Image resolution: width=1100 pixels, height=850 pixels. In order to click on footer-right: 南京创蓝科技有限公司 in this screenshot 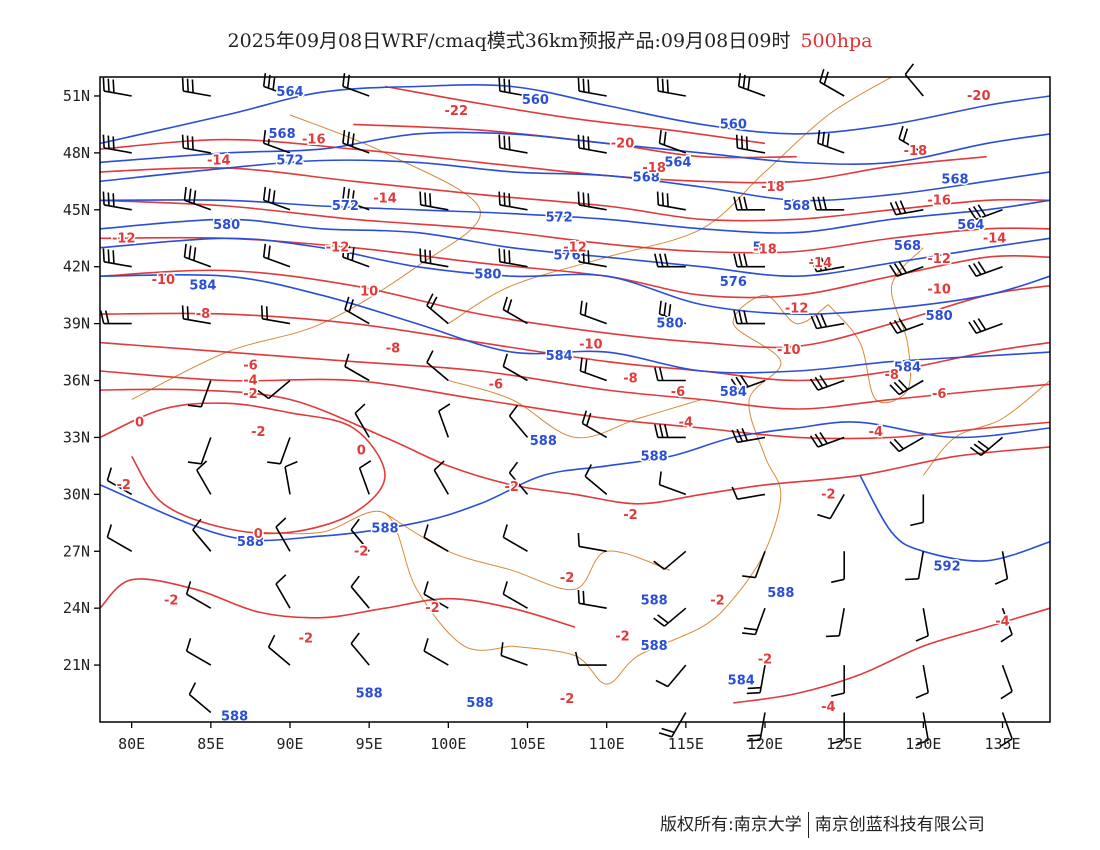, I will do `click(899, 825)`.